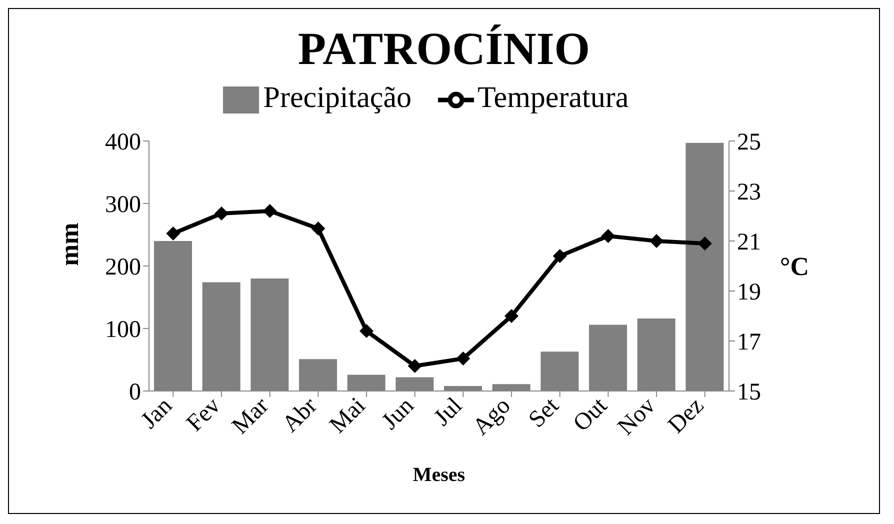 Image resolution: width=894 pixels, height=524 pixels. What do you see at coordinates (348, 415) in the screenshot?
I see `x-tick-label: Mai` at bounding box center [348, 415].